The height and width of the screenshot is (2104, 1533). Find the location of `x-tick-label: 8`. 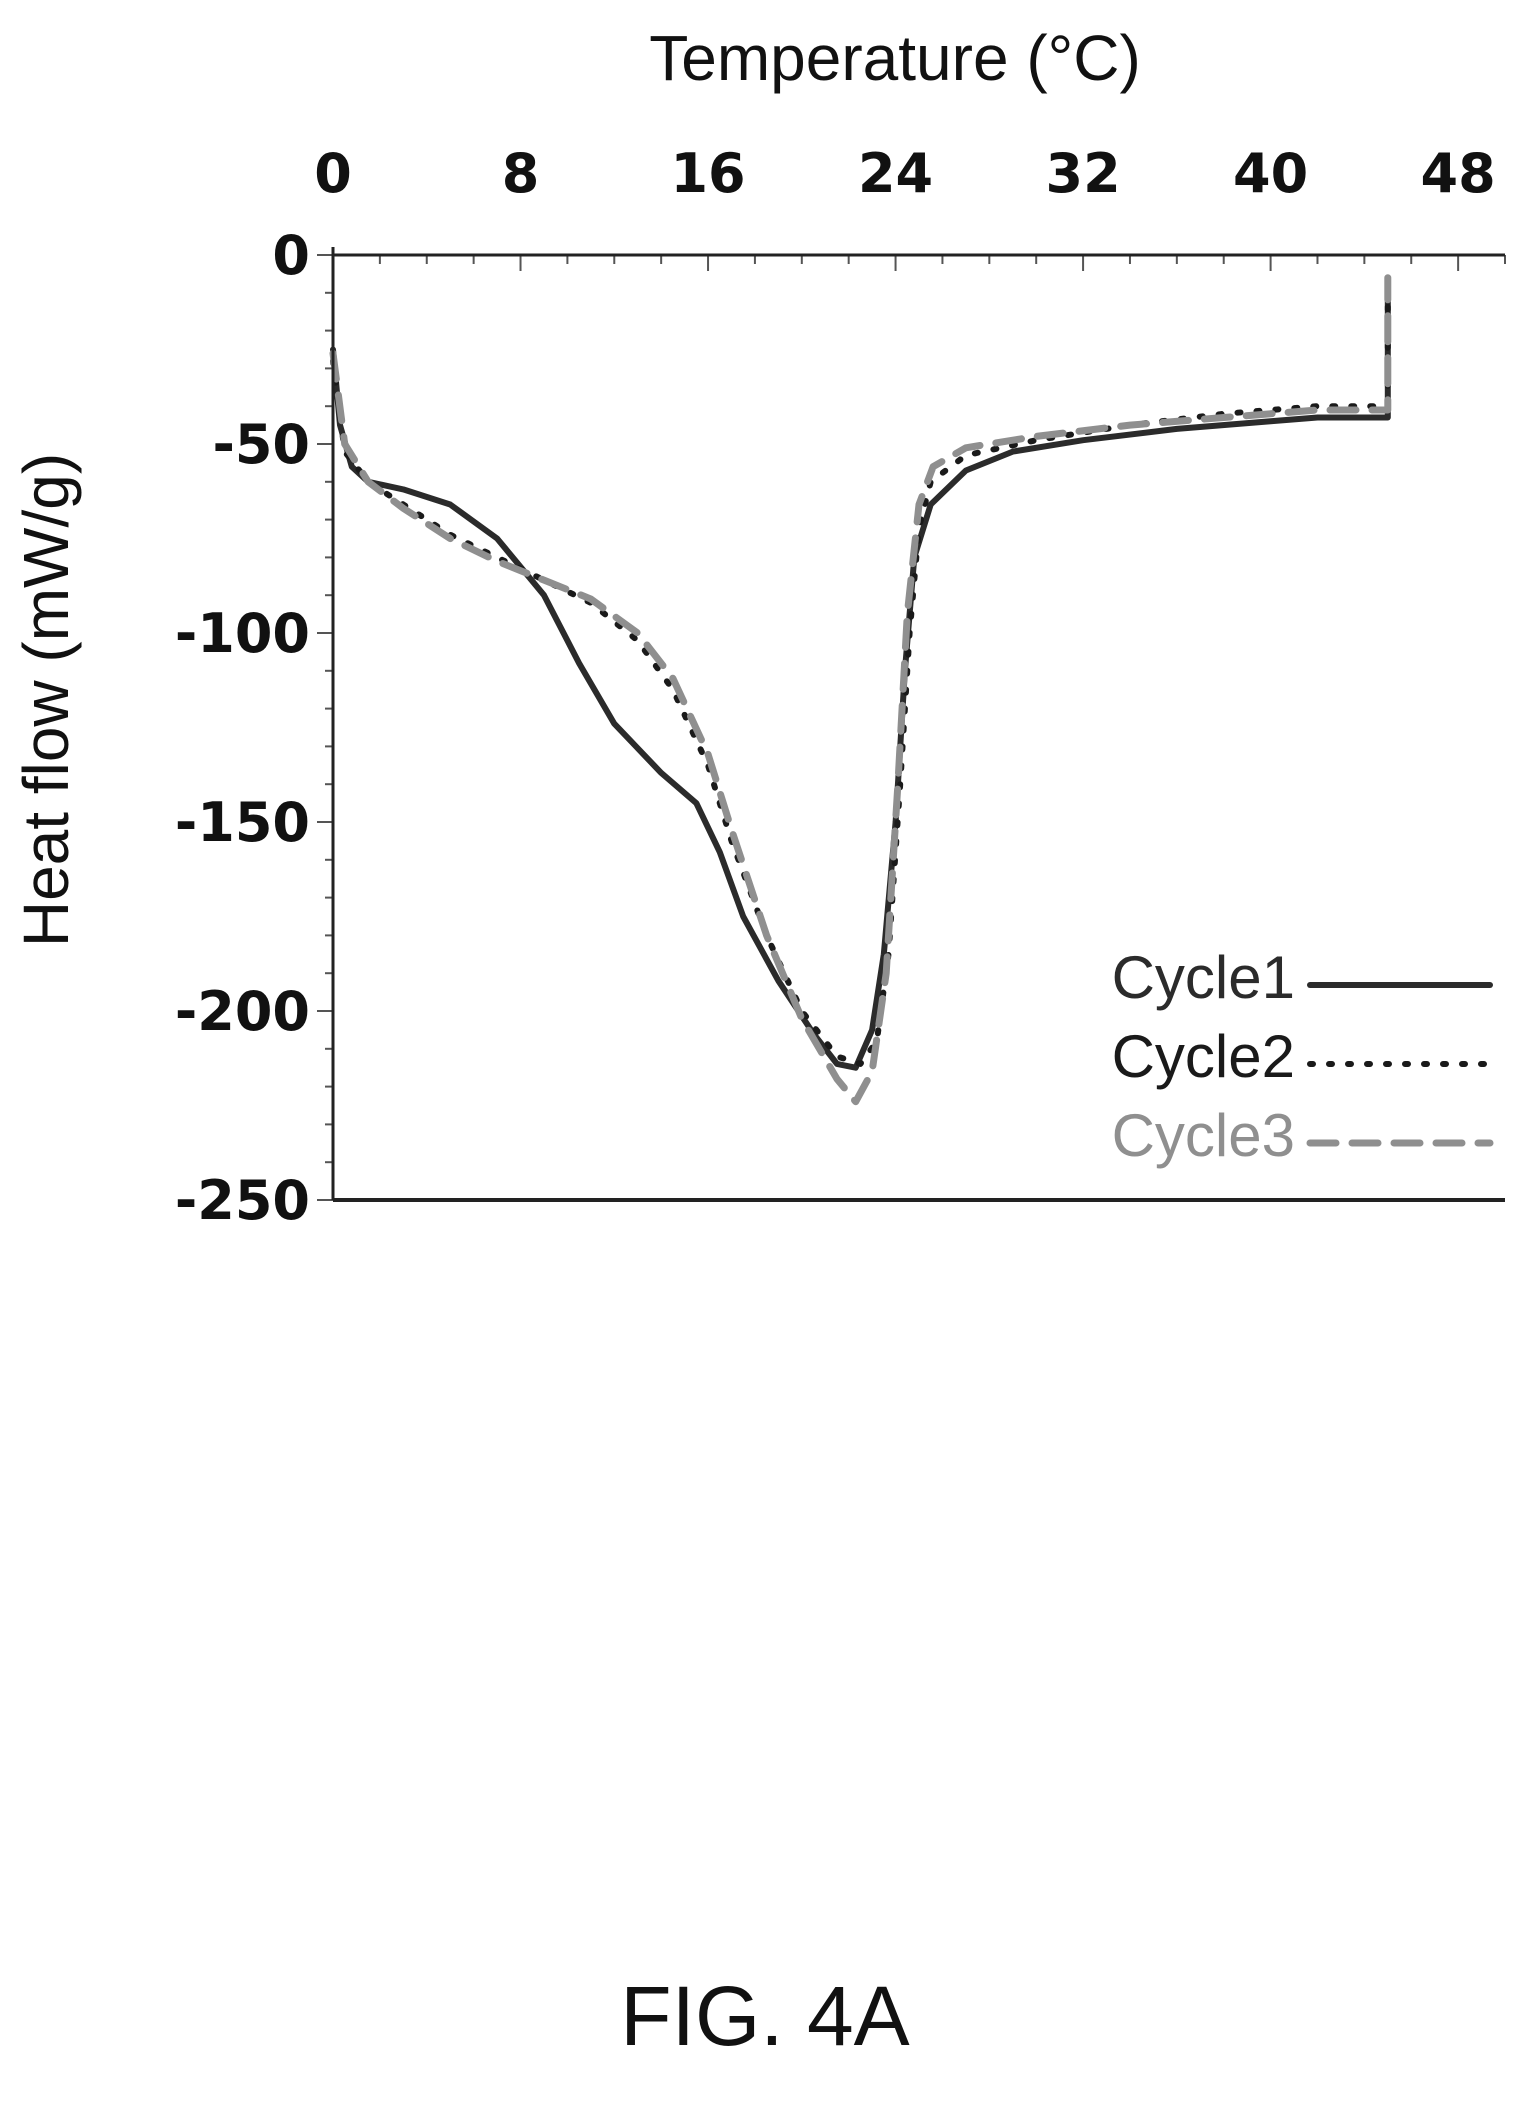

x-tick-label: 8 is located at coordinates (521, 173).